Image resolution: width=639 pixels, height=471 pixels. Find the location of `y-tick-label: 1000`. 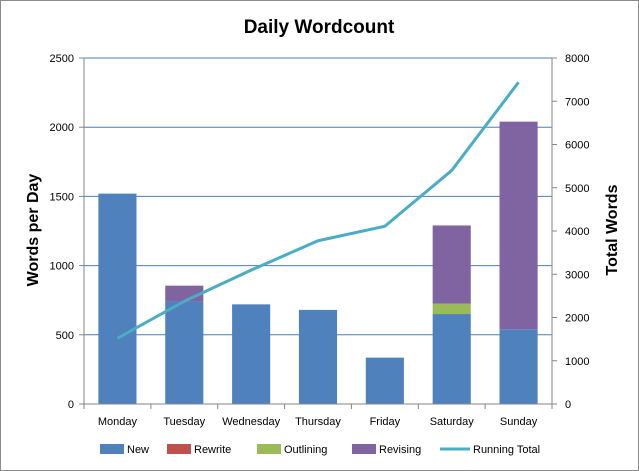

y-tick-label: 1000 is located at coordinates (62, 267).